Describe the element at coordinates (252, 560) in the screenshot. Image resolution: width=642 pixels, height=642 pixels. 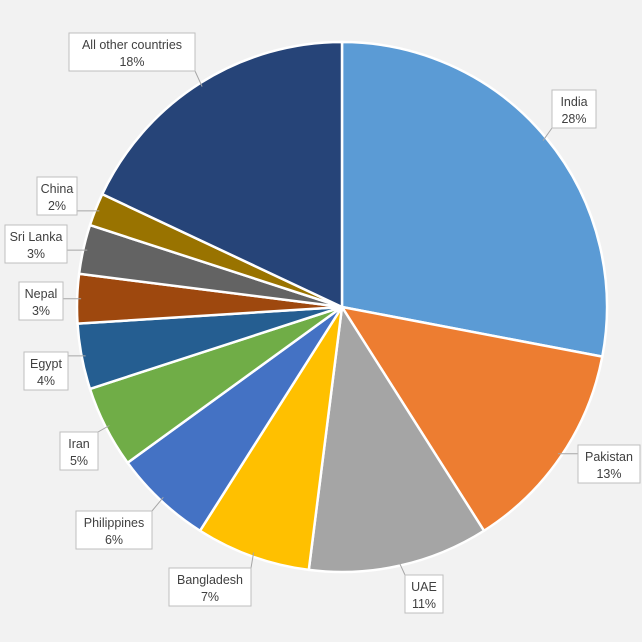
I see `leader-line-bangladesh` at that location.